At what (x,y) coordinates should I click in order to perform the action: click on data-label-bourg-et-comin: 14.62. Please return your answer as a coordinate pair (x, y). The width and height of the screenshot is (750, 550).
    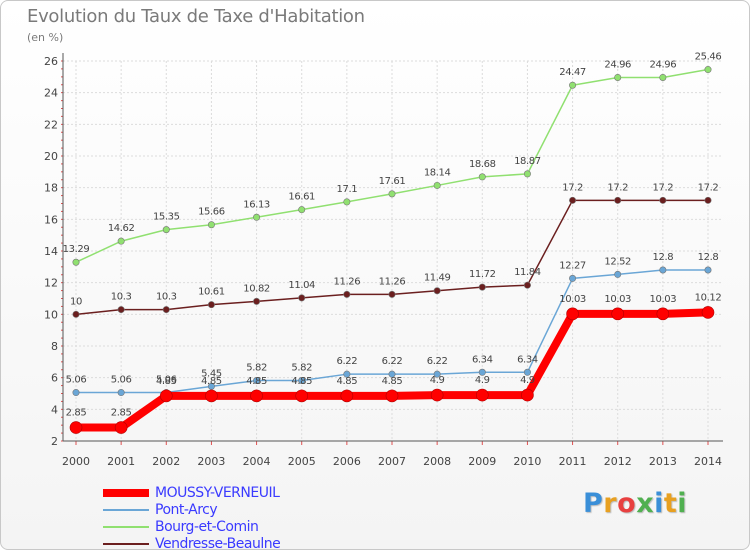
    Looking at the image, I should click on (121, 228).